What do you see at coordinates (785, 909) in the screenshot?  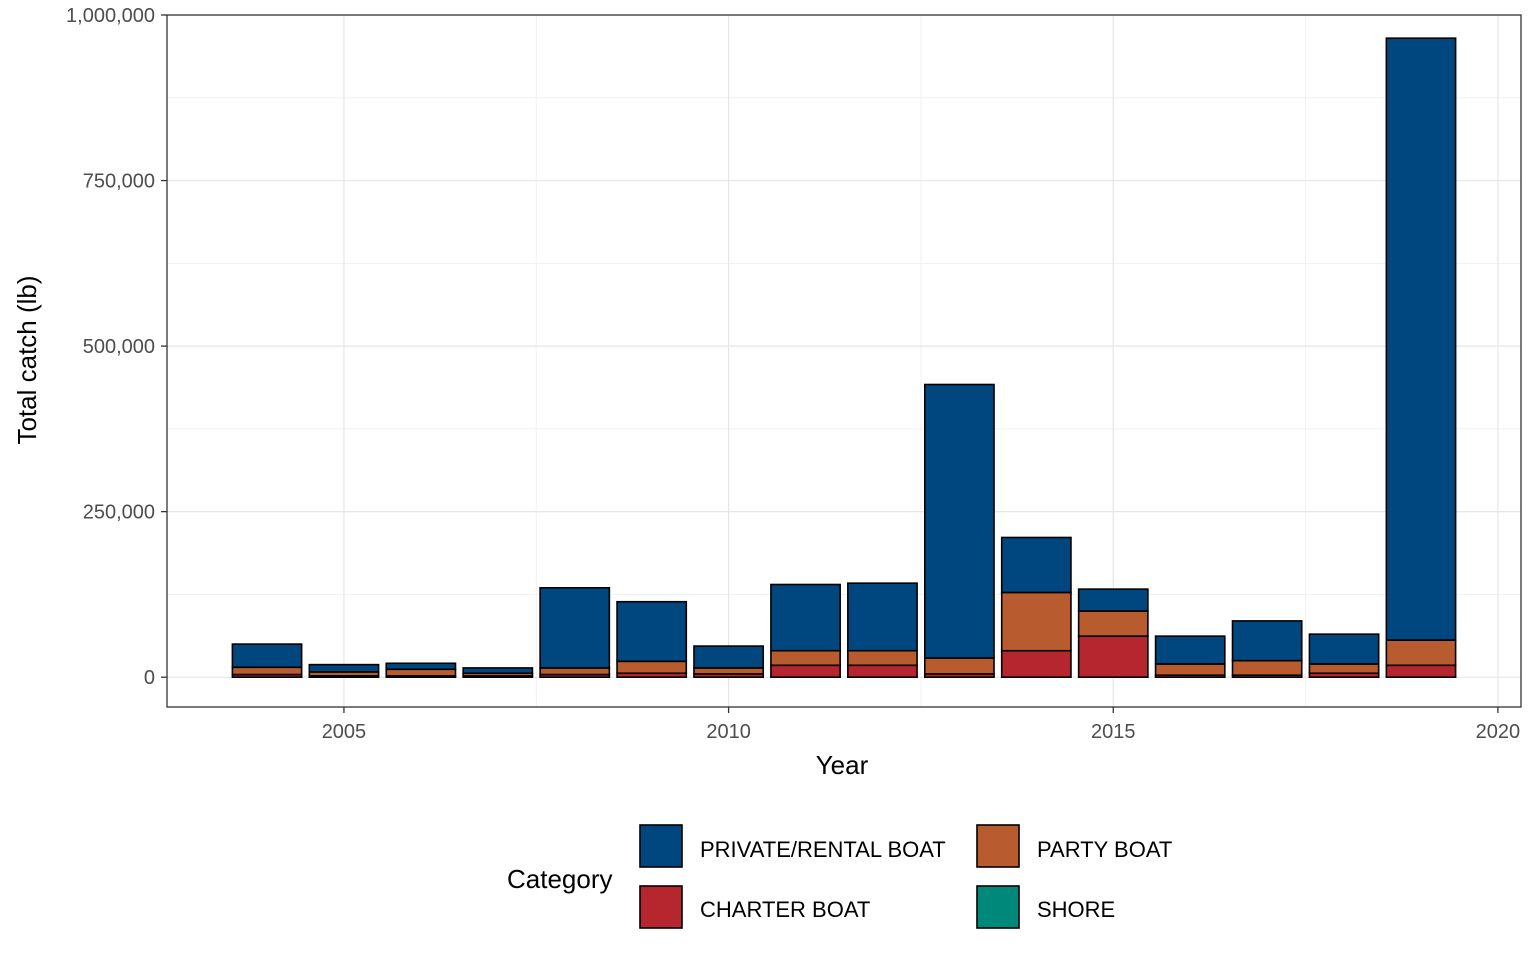 I see `legend-label: CHARTER BOAT` at bounding box center [785, 909].